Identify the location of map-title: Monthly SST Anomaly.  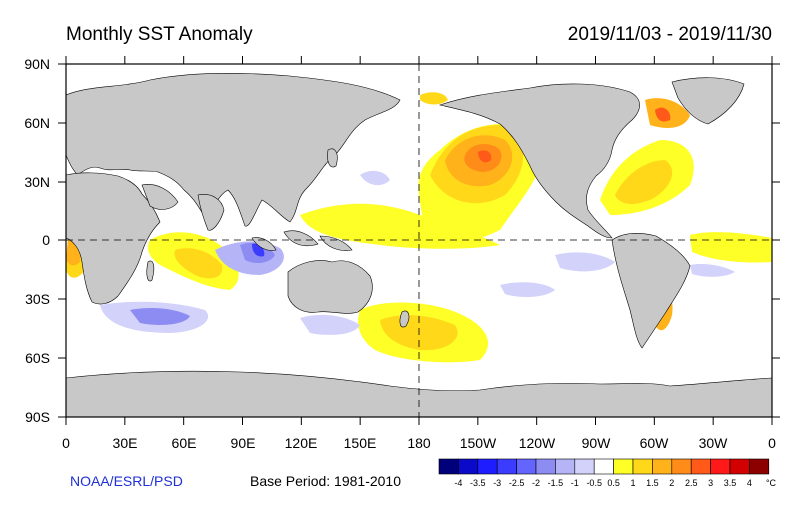
(159, 34).